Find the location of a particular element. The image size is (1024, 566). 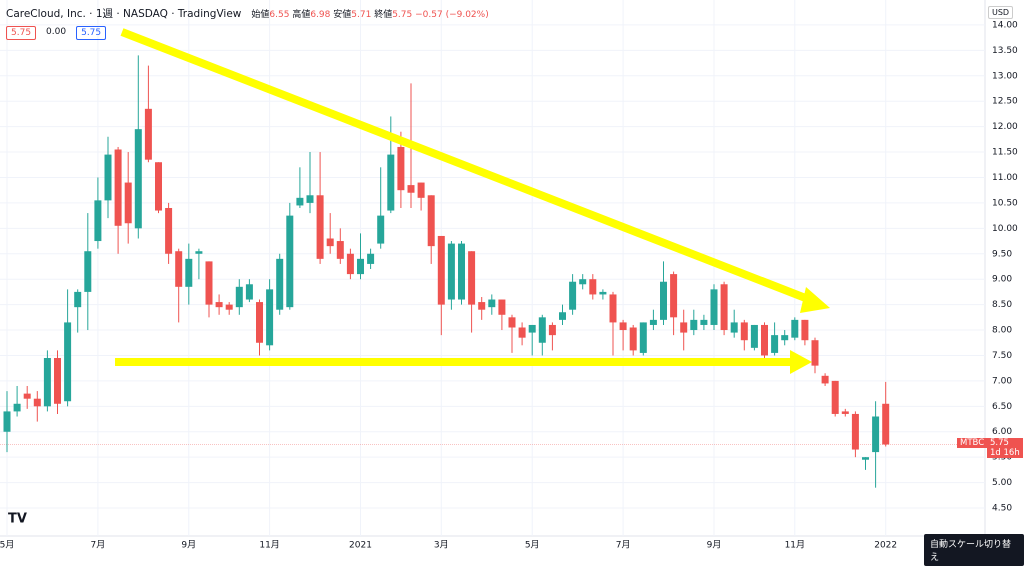

change: −0.57 (−9.02%) is located at coordinates (452, 15).